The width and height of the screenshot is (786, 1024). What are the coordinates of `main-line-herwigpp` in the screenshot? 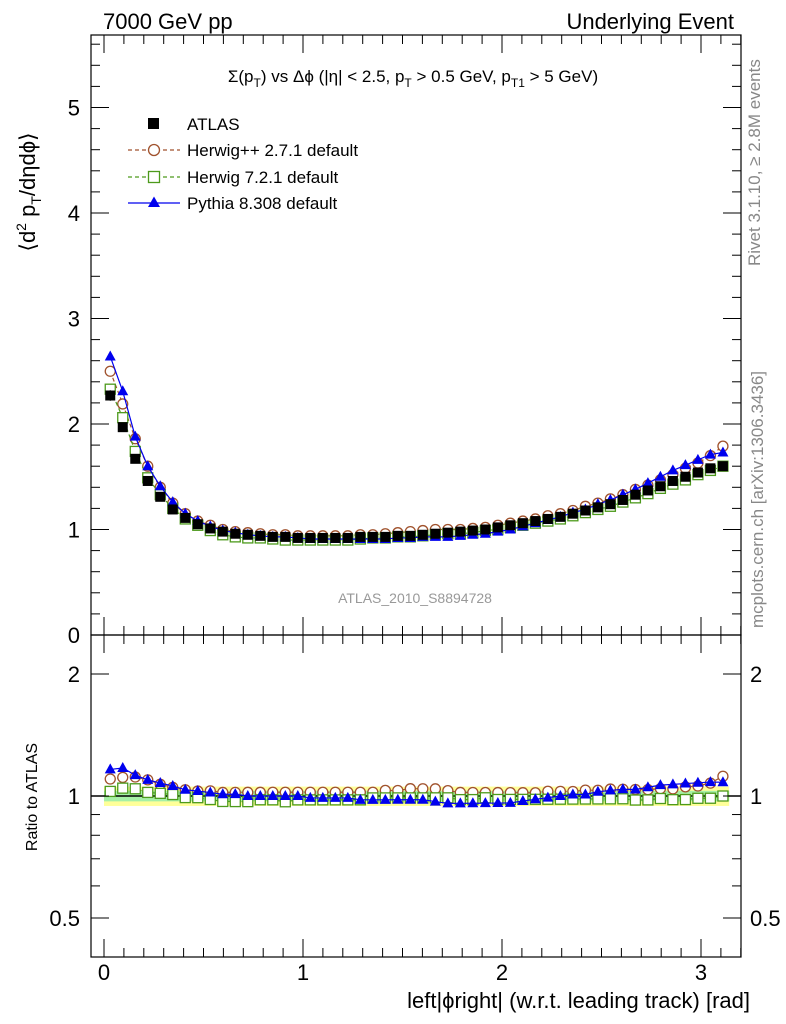 It's located at (416, 454).